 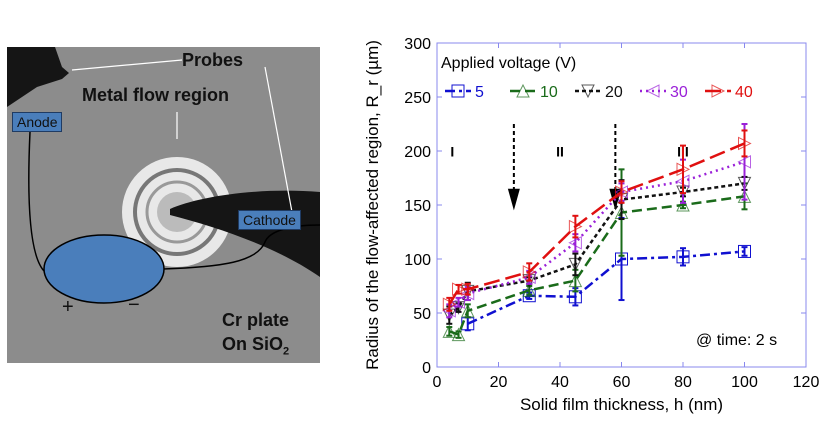 What do you see at coordinates (621, 404) in the screenshot?
I see `x-axis-label: Solid film thickness, h (nm)` at bounding box center [621, 404].